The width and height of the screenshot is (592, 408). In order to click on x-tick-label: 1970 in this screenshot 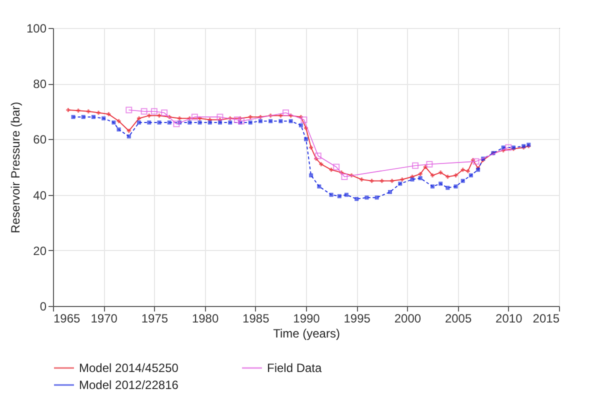, I will do `click(104, 319)`.